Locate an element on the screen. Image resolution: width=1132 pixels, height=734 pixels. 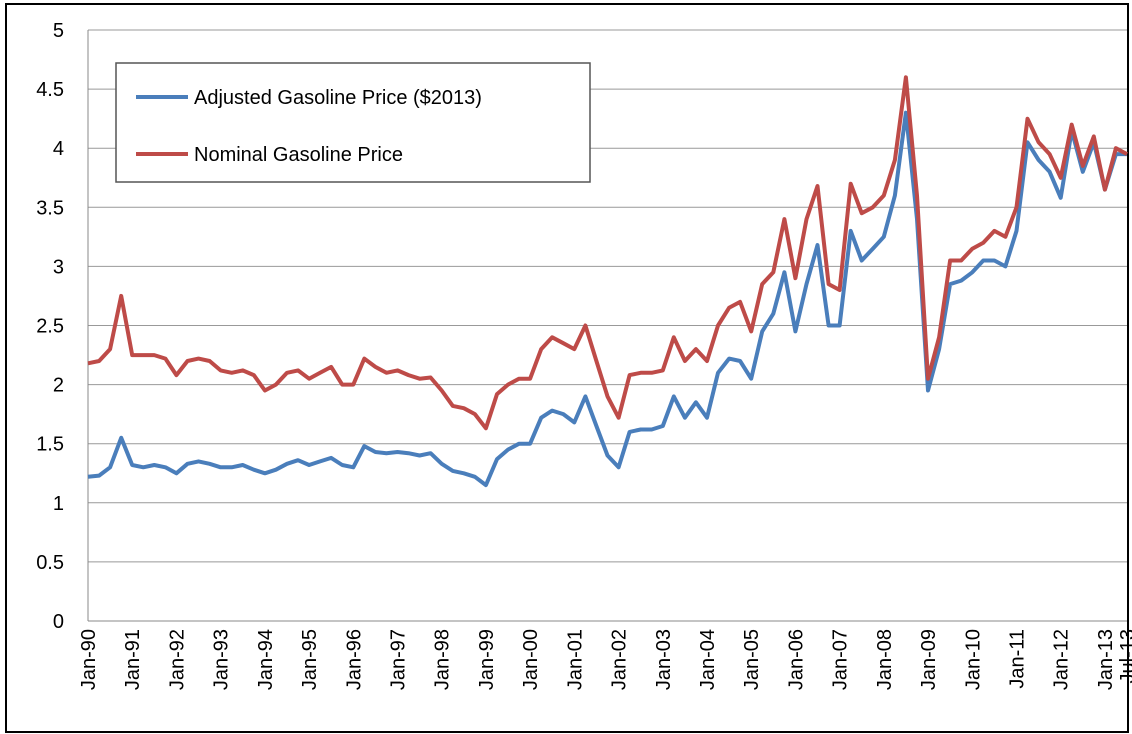
y-tick-label: 3.5 is located at coordinates (50, 208).